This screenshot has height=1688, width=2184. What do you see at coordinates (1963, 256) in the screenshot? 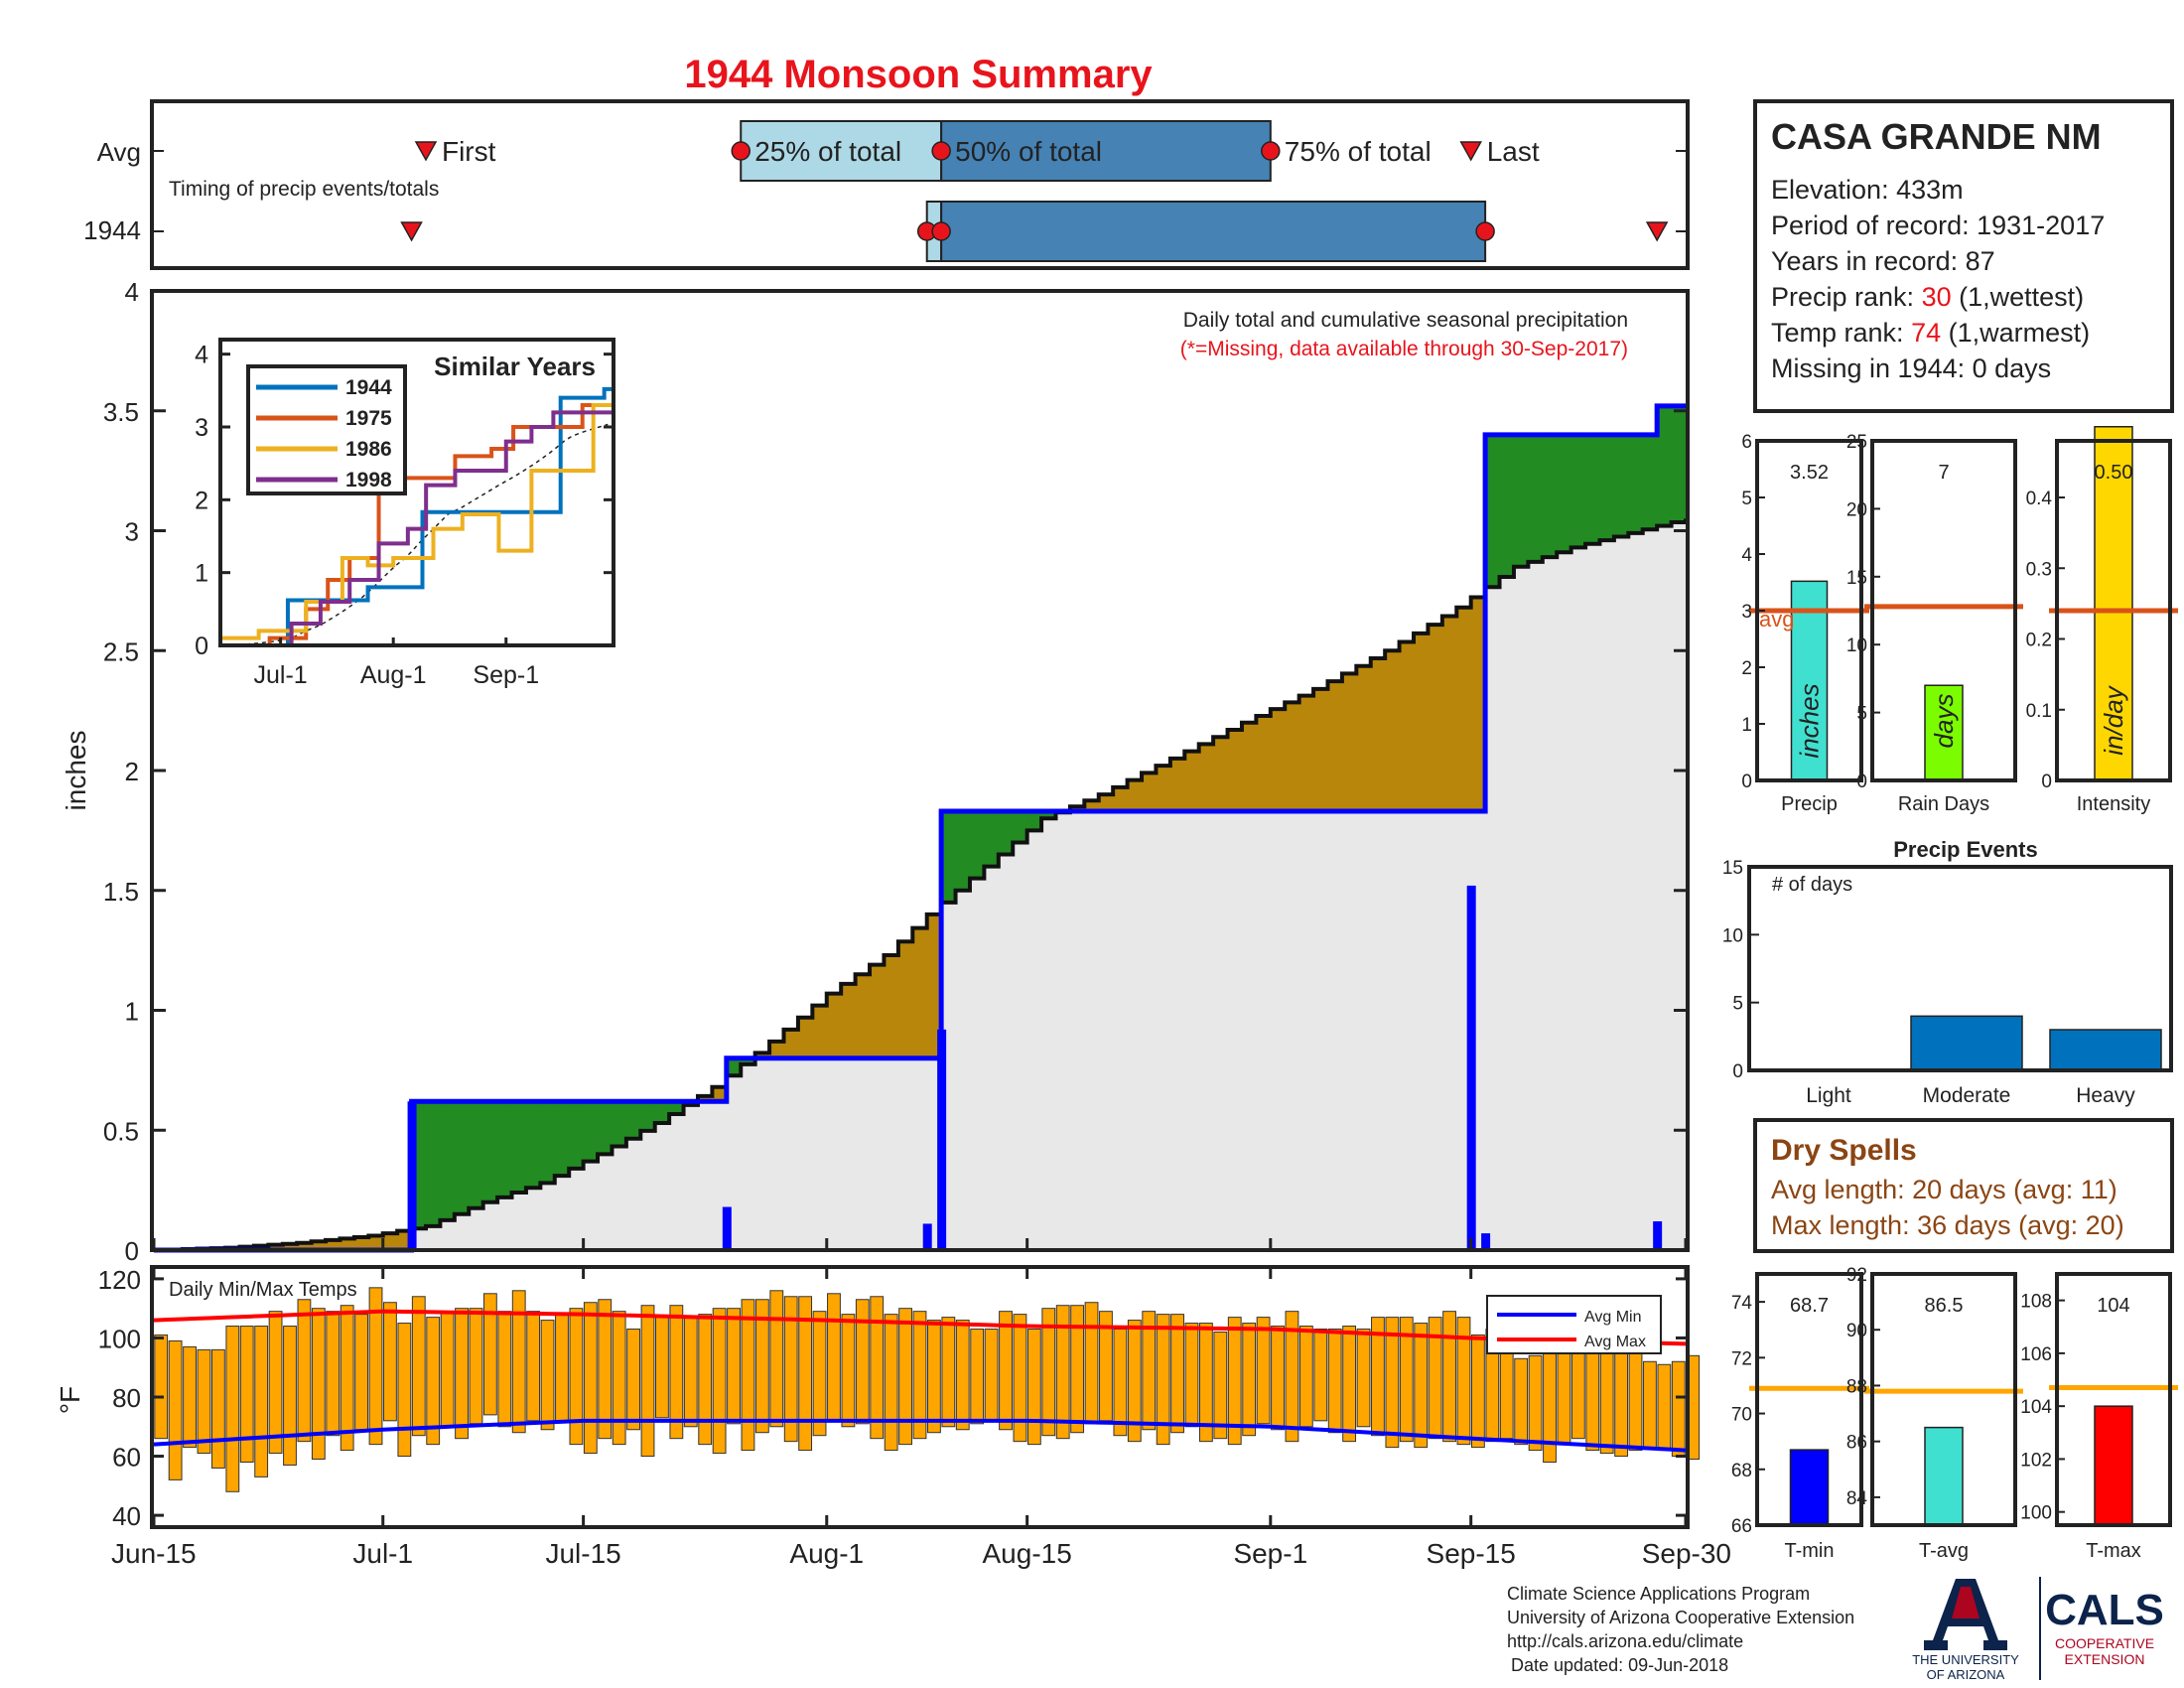
I see `station-info-frame` at bounding box center [1963, 256].